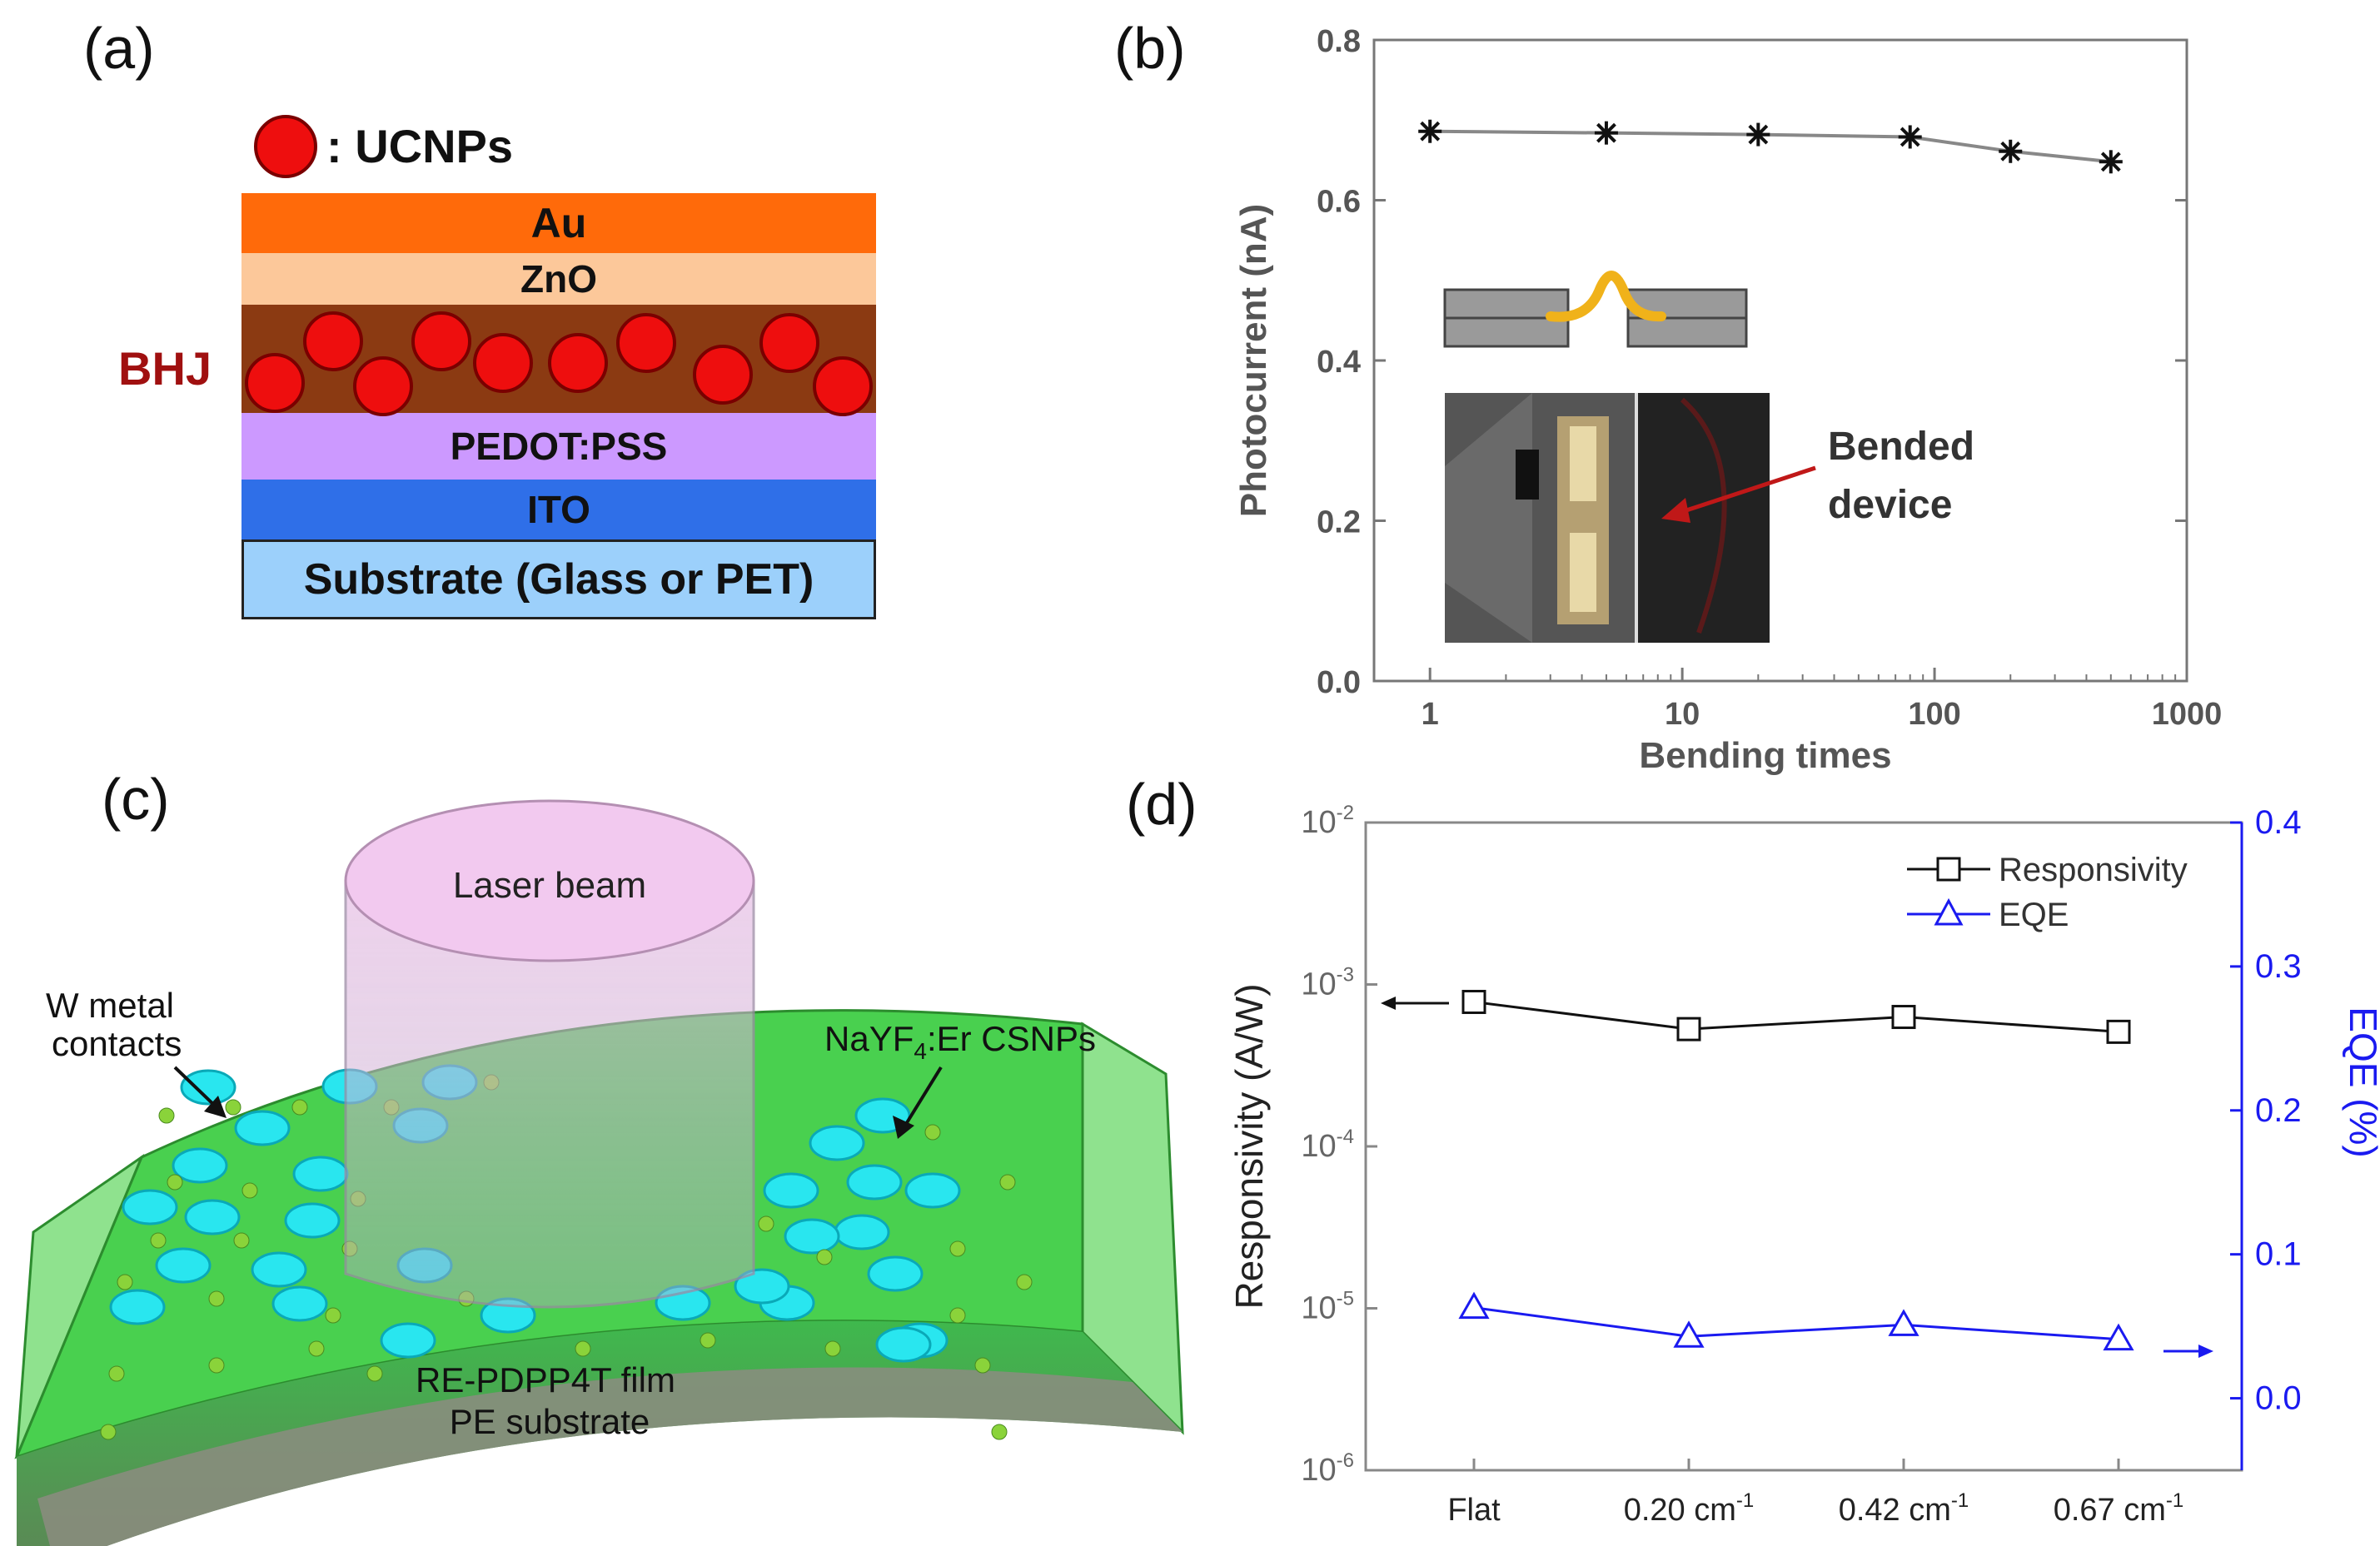 Image resolution: width=2380 pixels, height=1546 pixels. I want to click on b-xtick-label: 10, so click(1682, 714).